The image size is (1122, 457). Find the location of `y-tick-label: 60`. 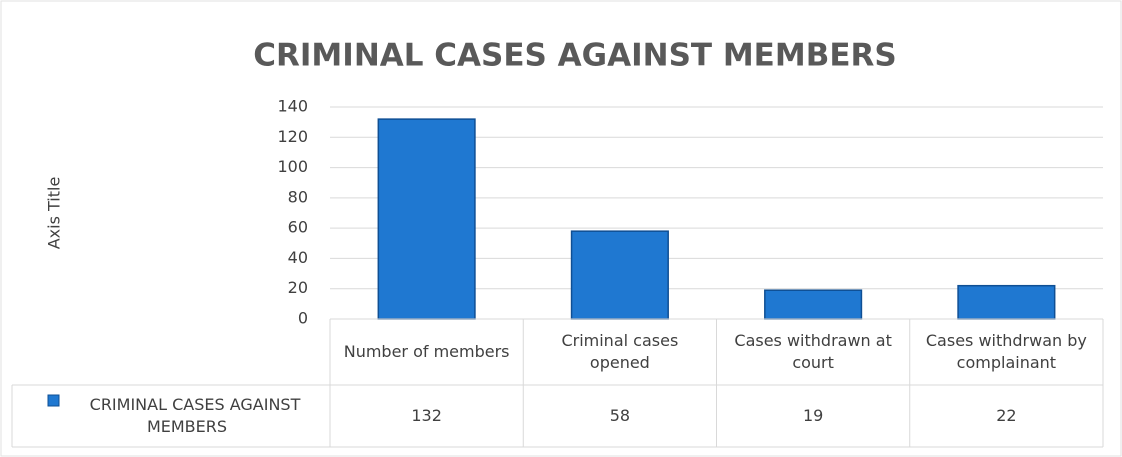

y-tick-label: 60 is located at coordinates (298, 227).